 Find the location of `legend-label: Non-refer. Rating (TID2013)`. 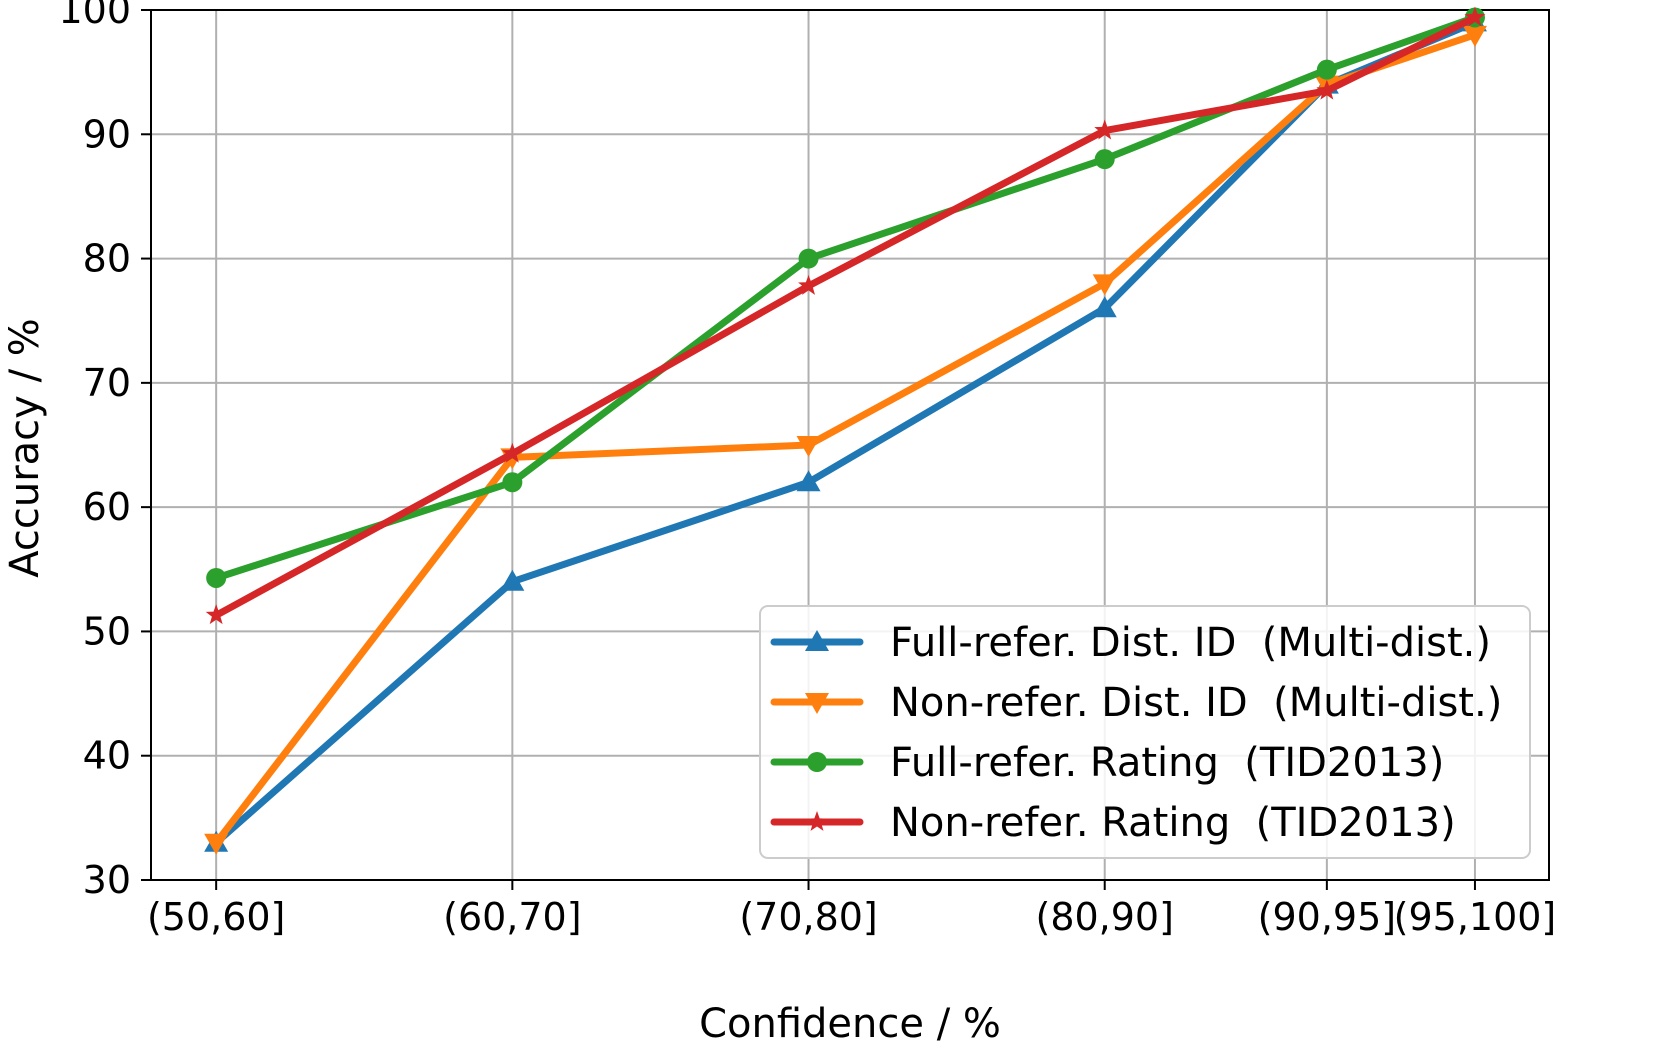

legend-label: Non-refer. Rating (TID2013) is located at coordinates (1173, 823).